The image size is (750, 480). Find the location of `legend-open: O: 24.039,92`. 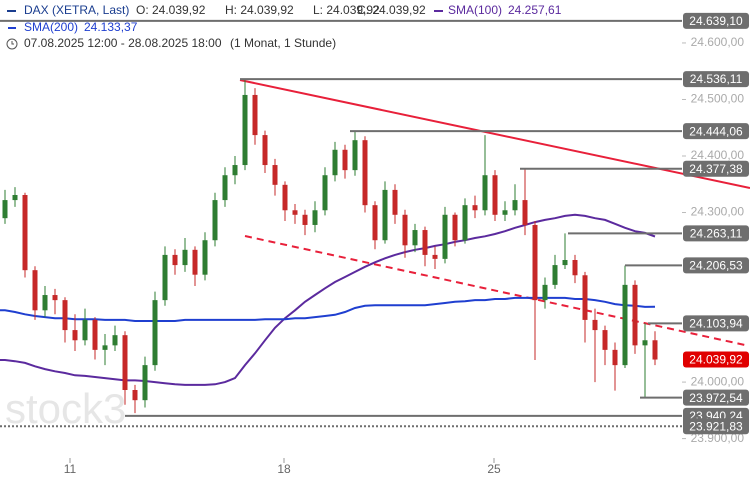

legend-open: O: 24.039,92 is located at coordinates (171, 10).